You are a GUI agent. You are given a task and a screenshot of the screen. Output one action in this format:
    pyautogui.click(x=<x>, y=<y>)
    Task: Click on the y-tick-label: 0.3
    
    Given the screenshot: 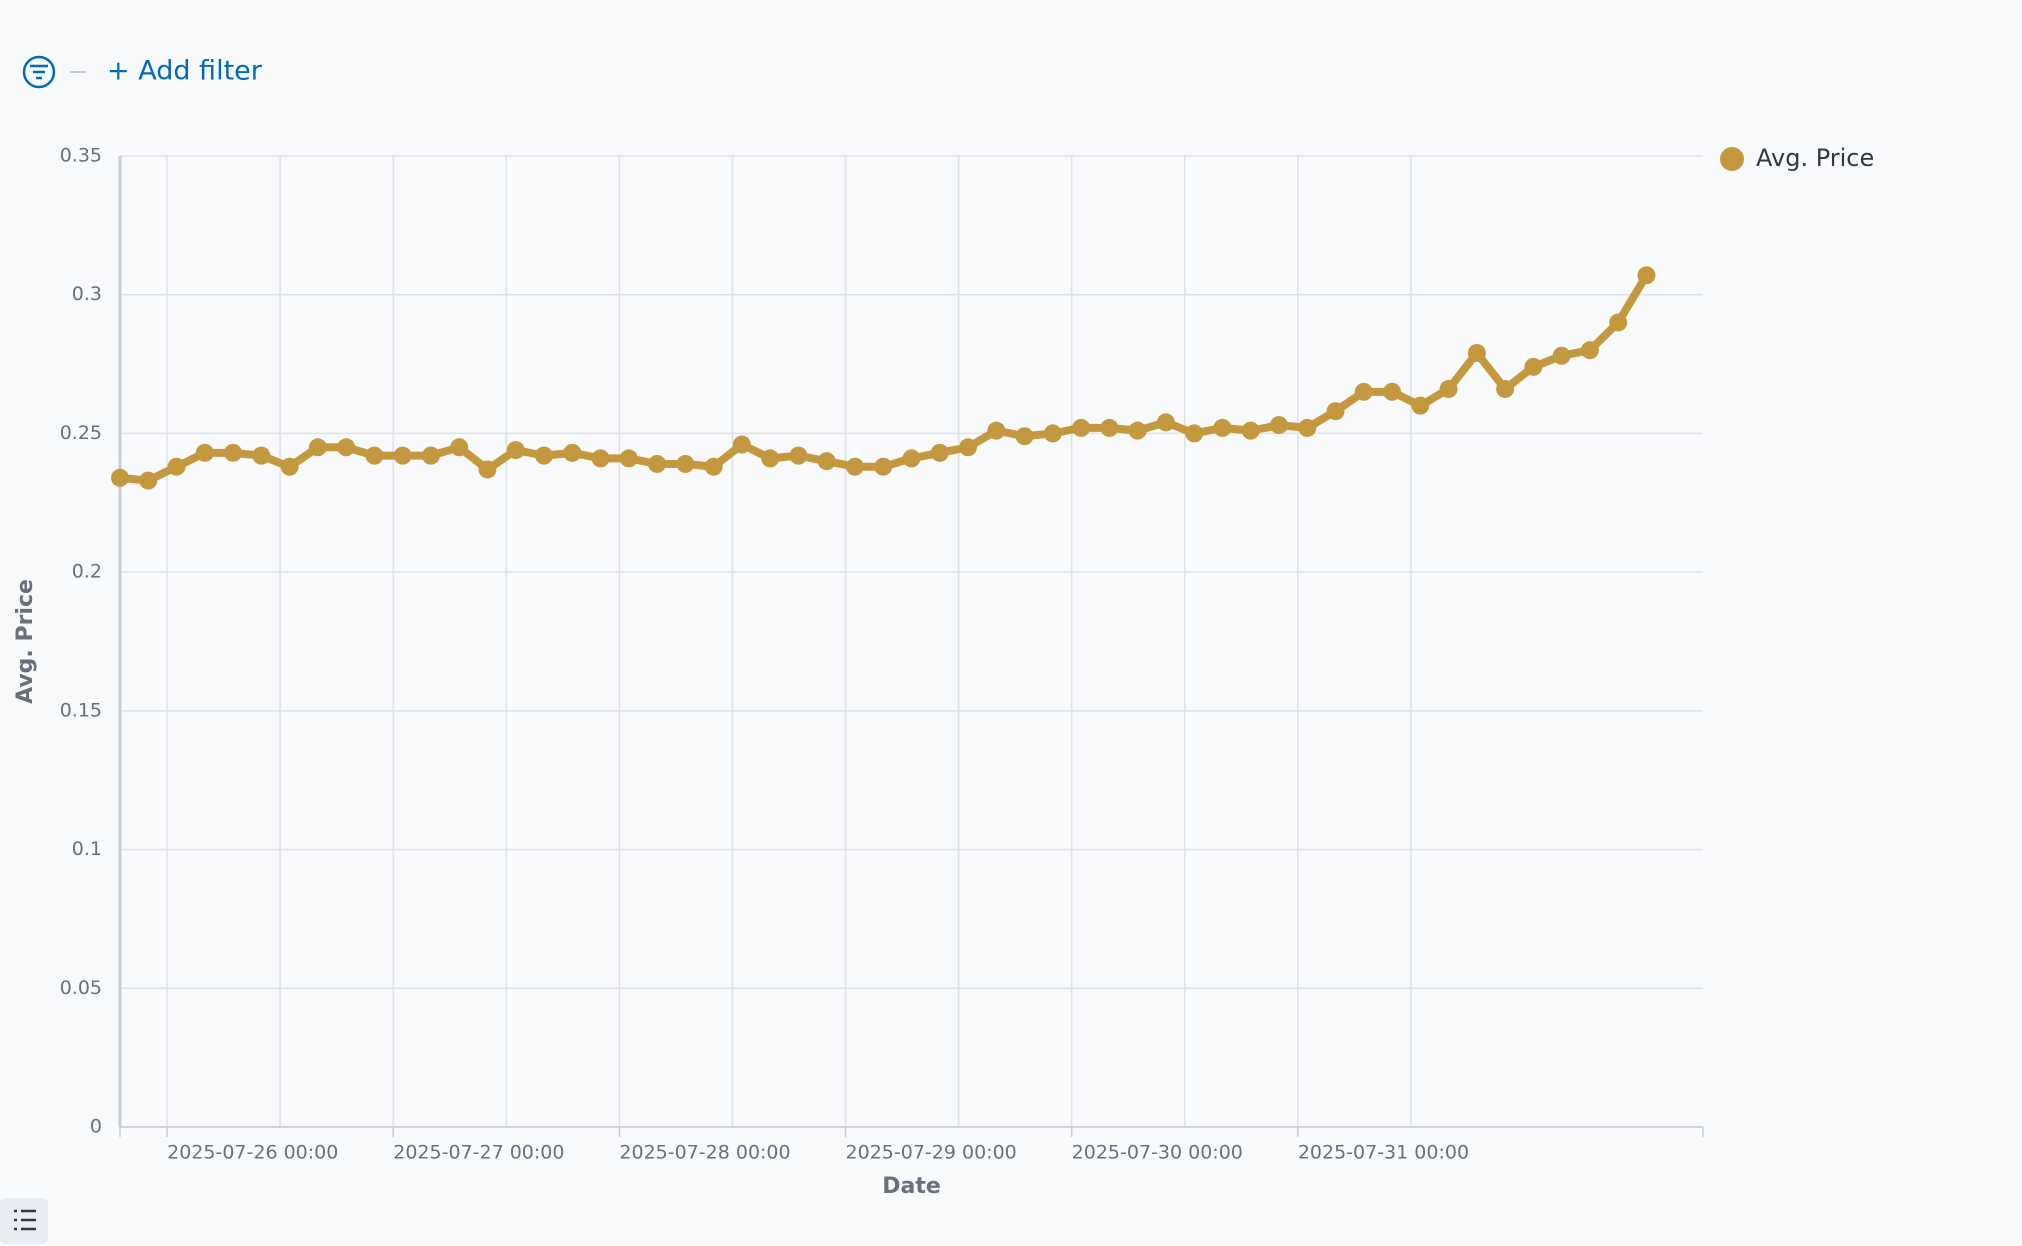 What is the action you would take?
    pyautogui.click(x=87, y=294)
    